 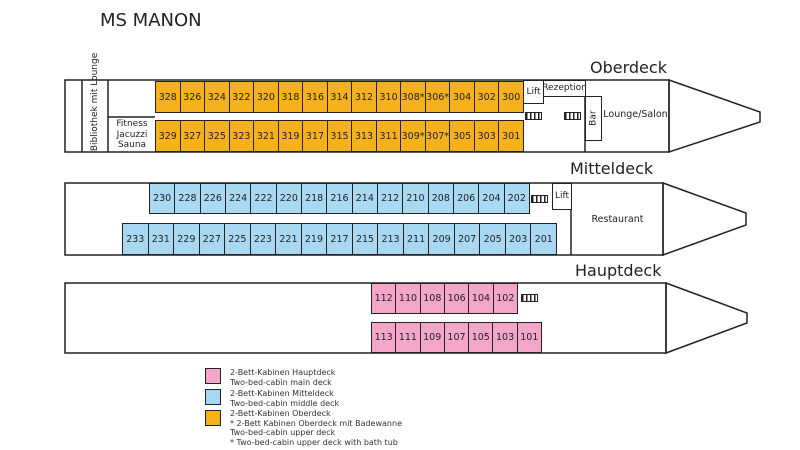 I want to click on cabin-313: 313, so click(x=364, y=136).